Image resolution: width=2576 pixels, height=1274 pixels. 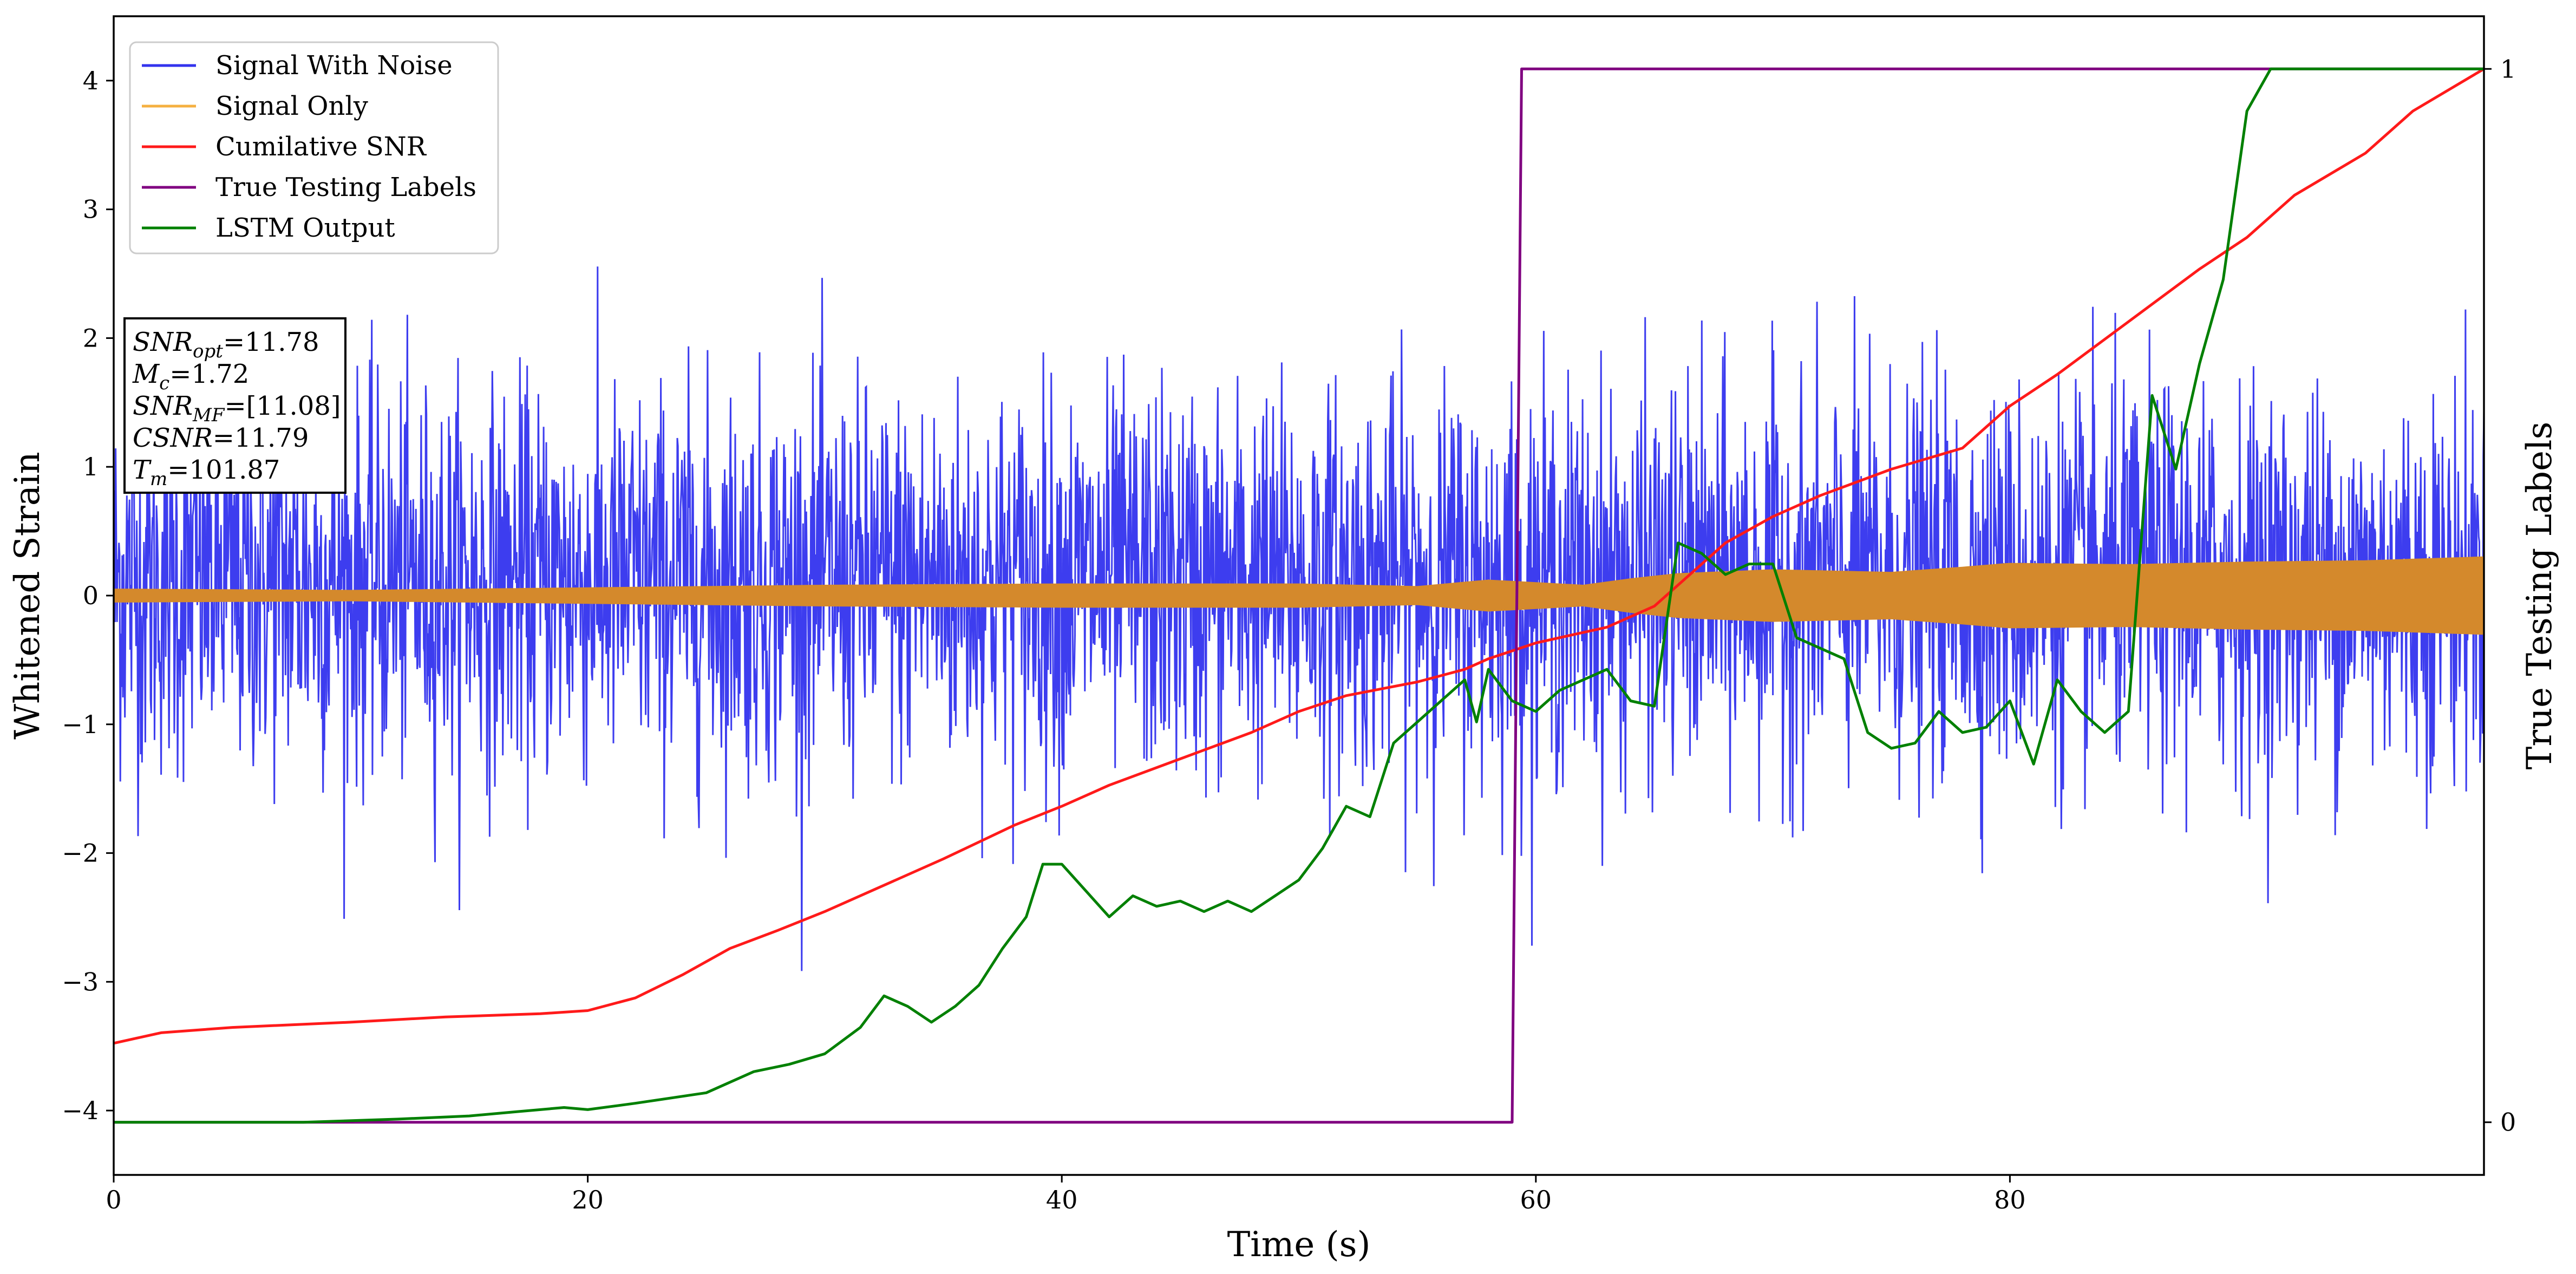 What do you see at coordinates (305, 228) in the screenshot?
I see `legend-label: LSTM Output` at bounding box center [305, 228].